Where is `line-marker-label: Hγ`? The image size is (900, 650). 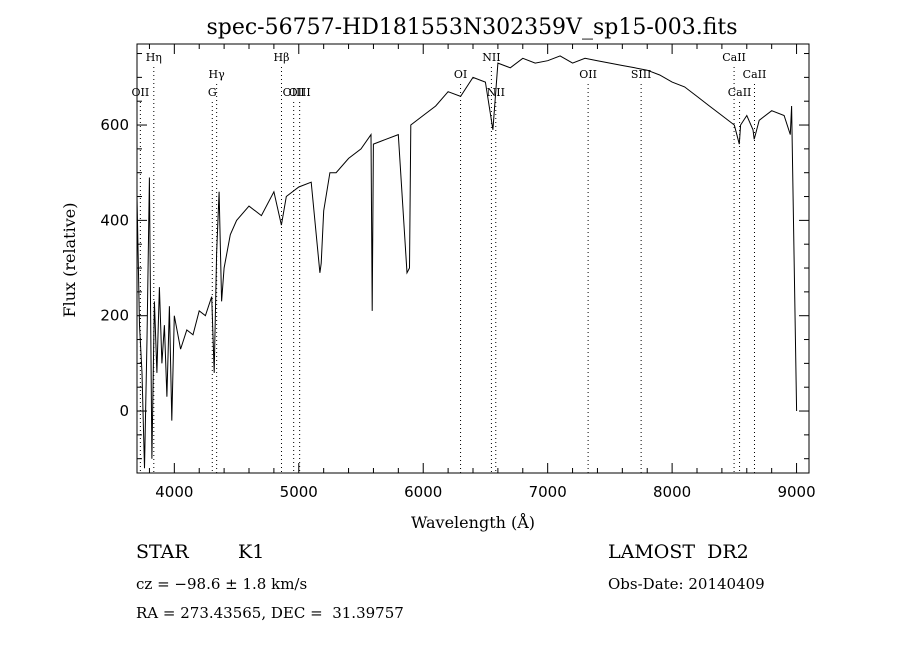
line-marker-label: Hγ is located at coordinates (217, 74).